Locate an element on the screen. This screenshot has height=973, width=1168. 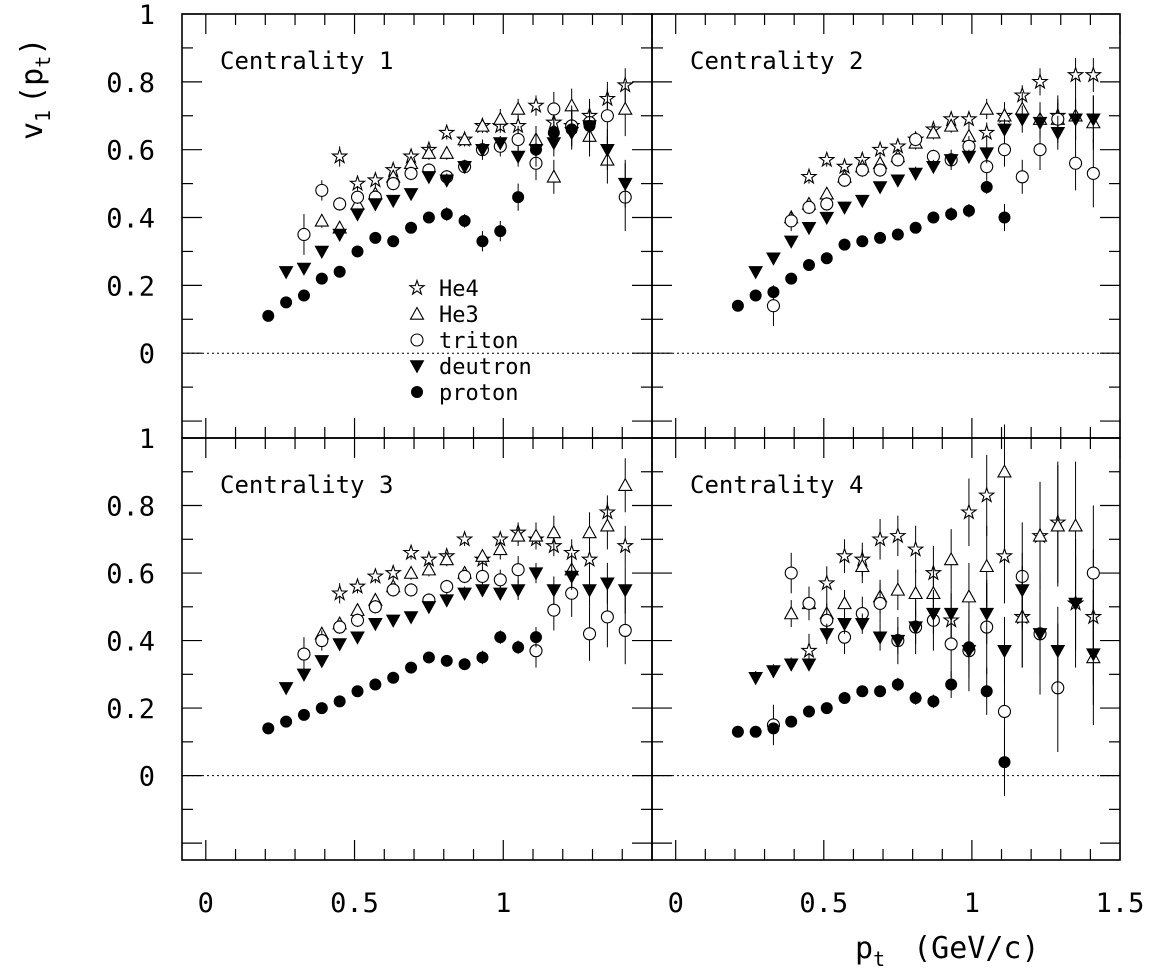
x-tick-label: 0.5 is located at coordinates (354, 903).